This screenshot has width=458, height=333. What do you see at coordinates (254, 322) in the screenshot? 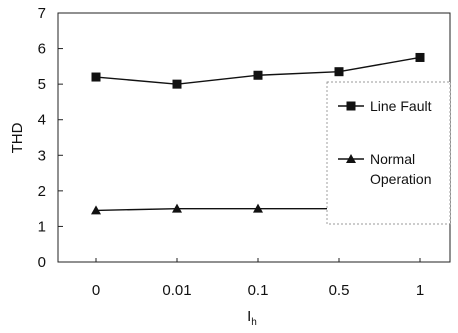
I see `x-axis-title-subscript: h` at bounding box center [254, 322].